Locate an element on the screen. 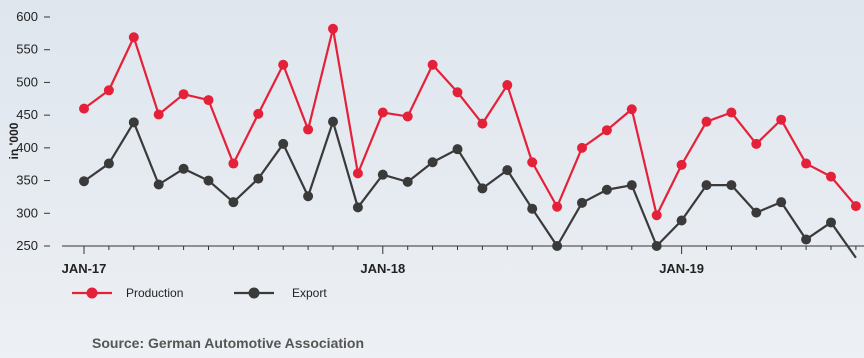 The height and width of the screenshot is (358, 864). legend-label-export: Export is located at coordinates (309, 293).